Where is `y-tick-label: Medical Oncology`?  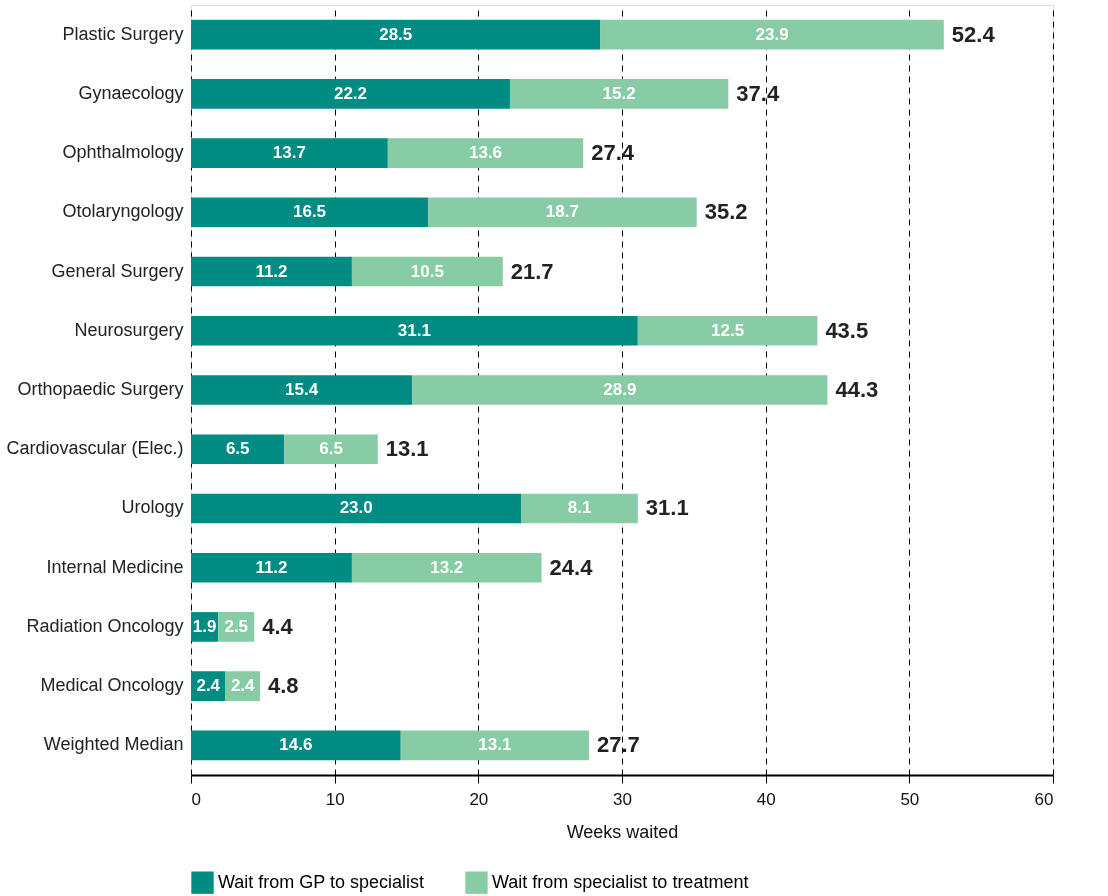 y-tick-label: Medical Oncology is located at coordinates (112, 685).